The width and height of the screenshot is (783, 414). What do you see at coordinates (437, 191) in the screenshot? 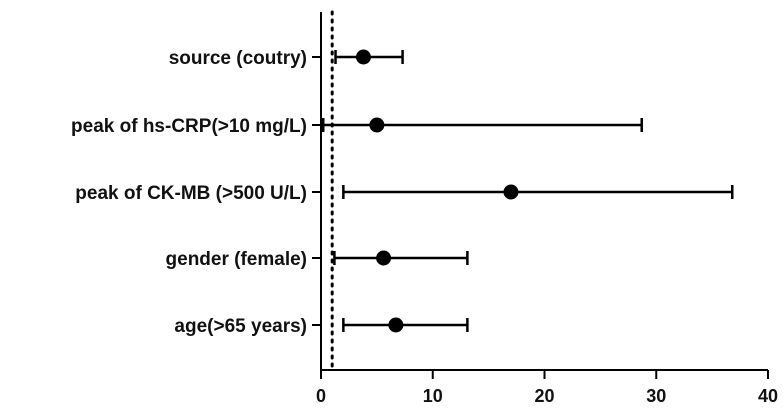
I see `point-estimates` at bounding box center [437, 191].